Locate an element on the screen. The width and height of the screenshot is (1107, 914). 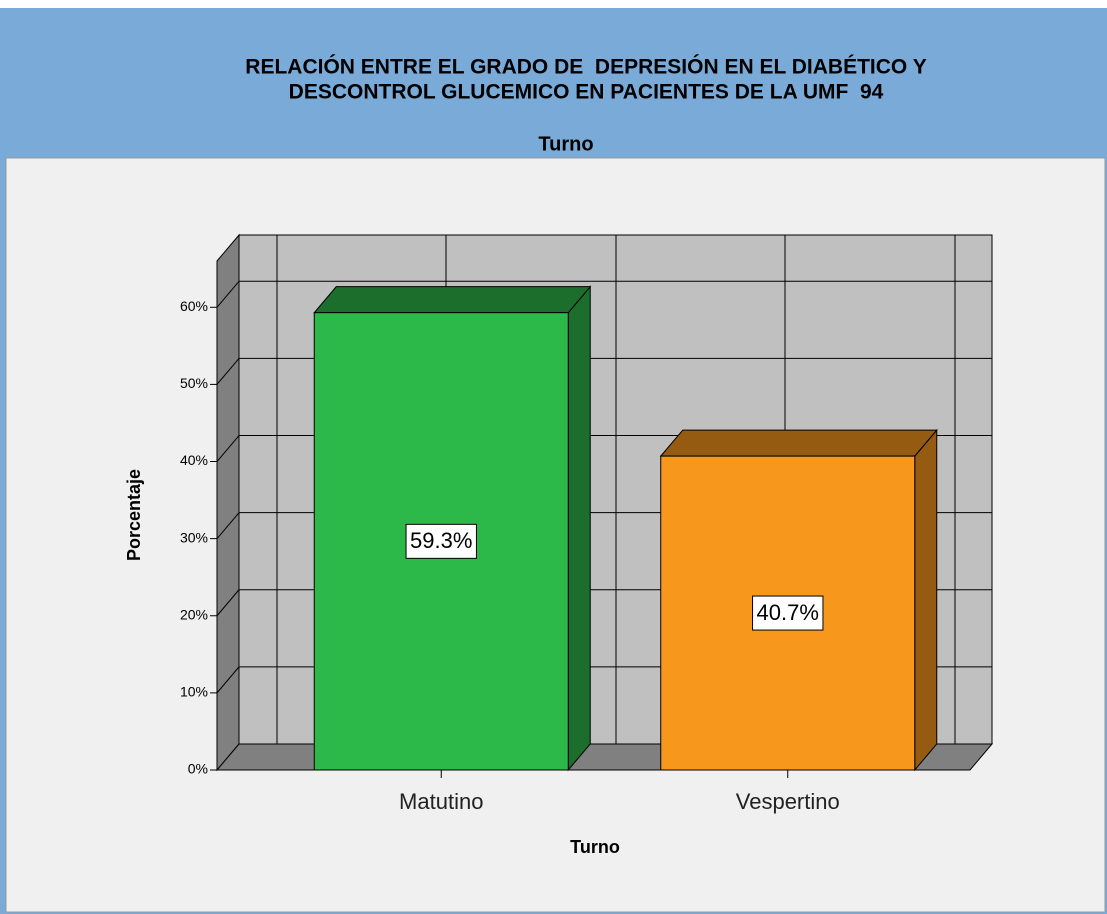
y-axis-title: Porcentaje is located at coordinates (134, 515).